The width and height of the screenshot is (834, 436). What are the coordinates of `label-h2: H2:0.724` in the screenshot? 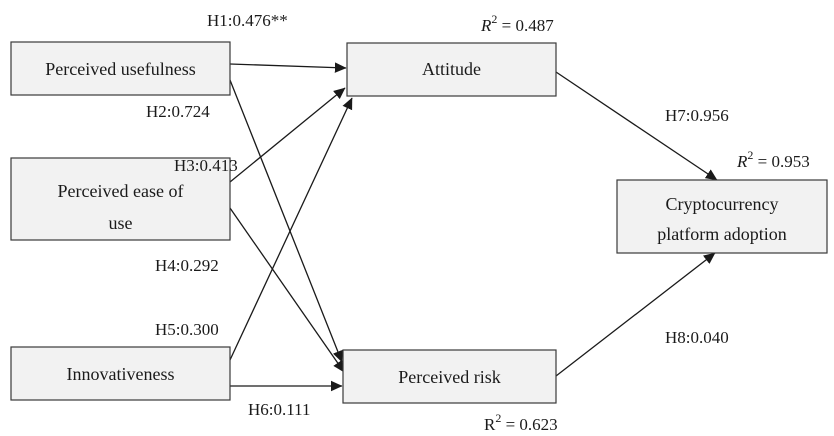 It's located at (178, 111).